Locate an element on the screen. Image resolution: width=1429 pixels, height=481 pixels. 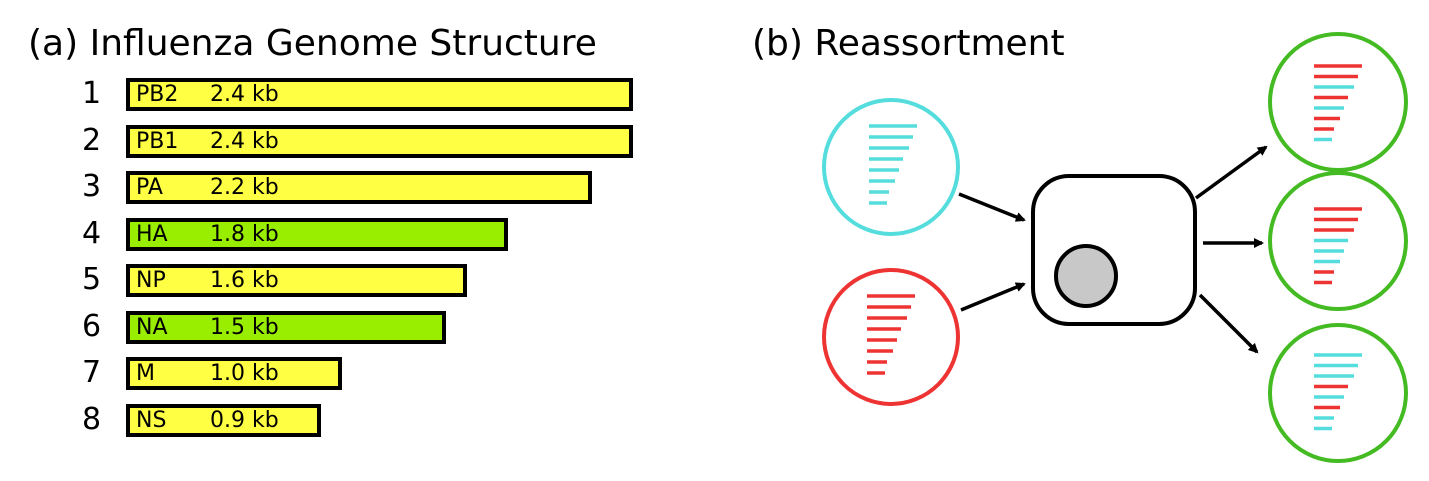
segment-number: 1 is located at coordinates (92, 93).